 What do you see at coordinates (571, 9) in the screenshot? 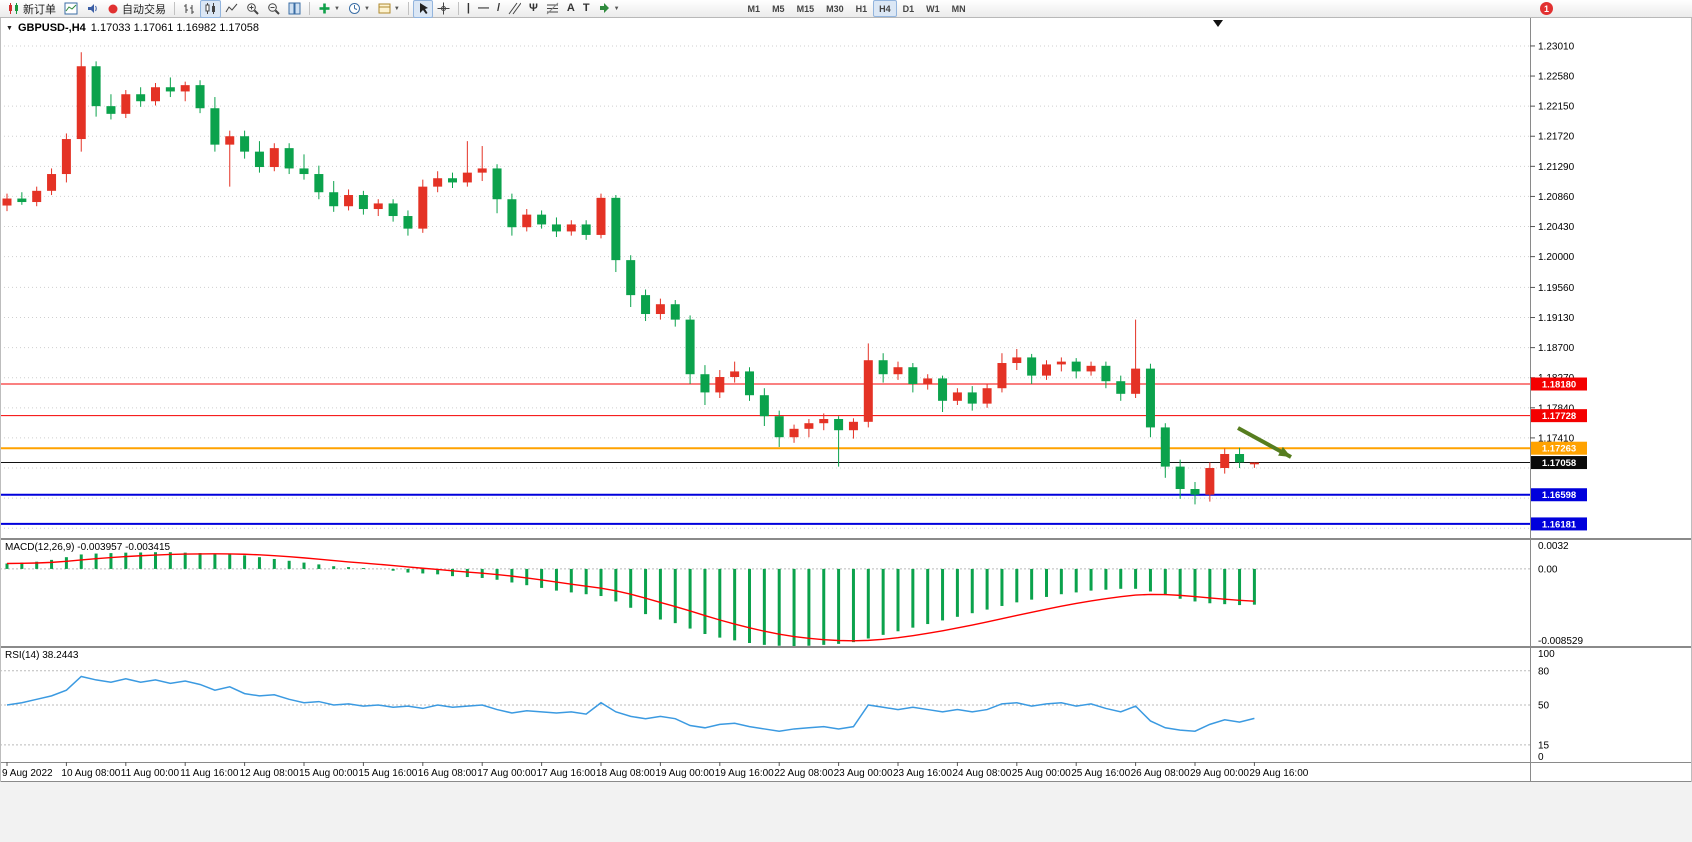
I see `text-tool-button: A` at bounding box center [571, 9].